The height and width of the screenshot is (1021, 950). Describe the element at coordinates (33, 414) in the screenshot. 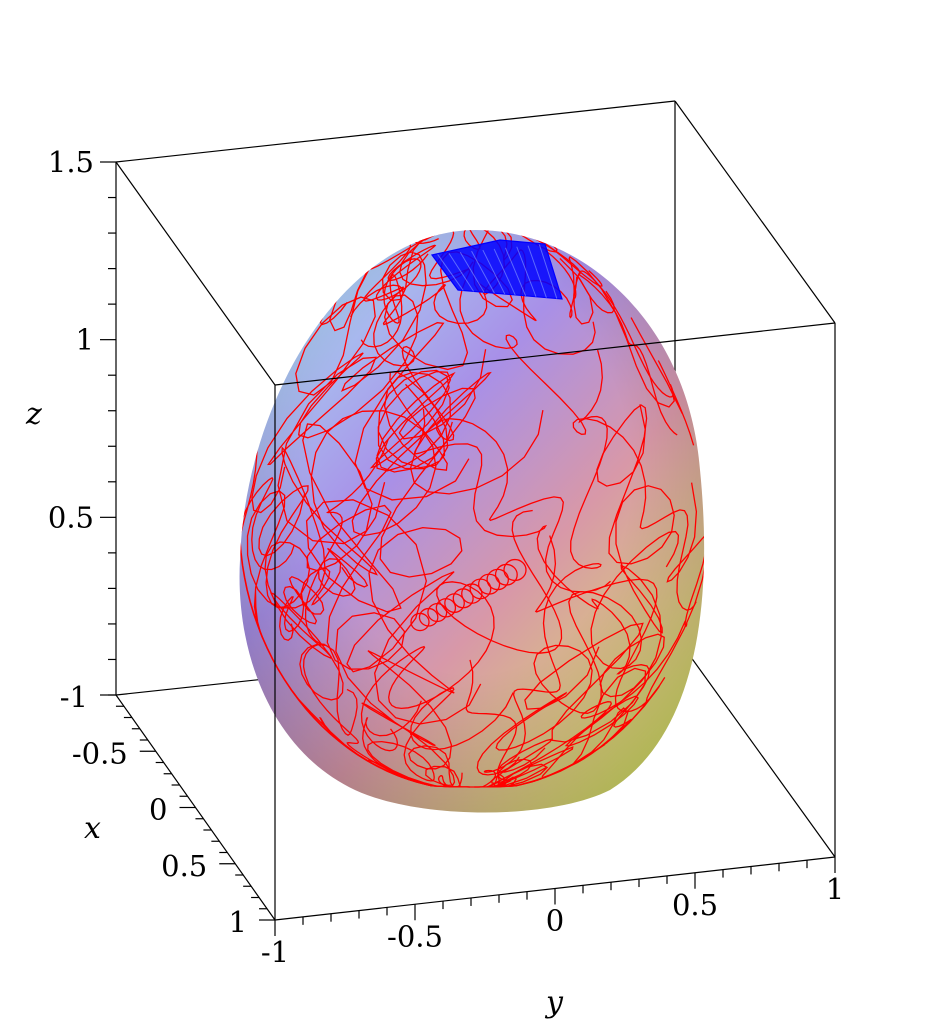

I see `z-axis-label: z` at that location.